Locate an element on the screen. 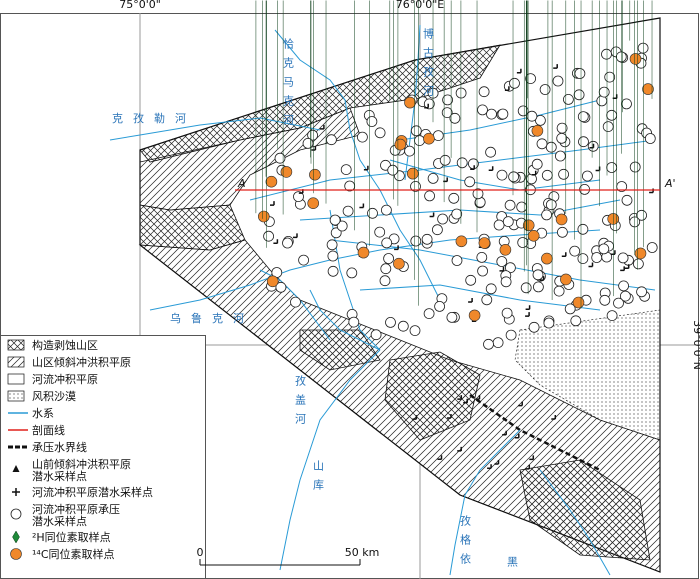 The image size is (700, 579). section-label: A is located at coordinates (241, 183).